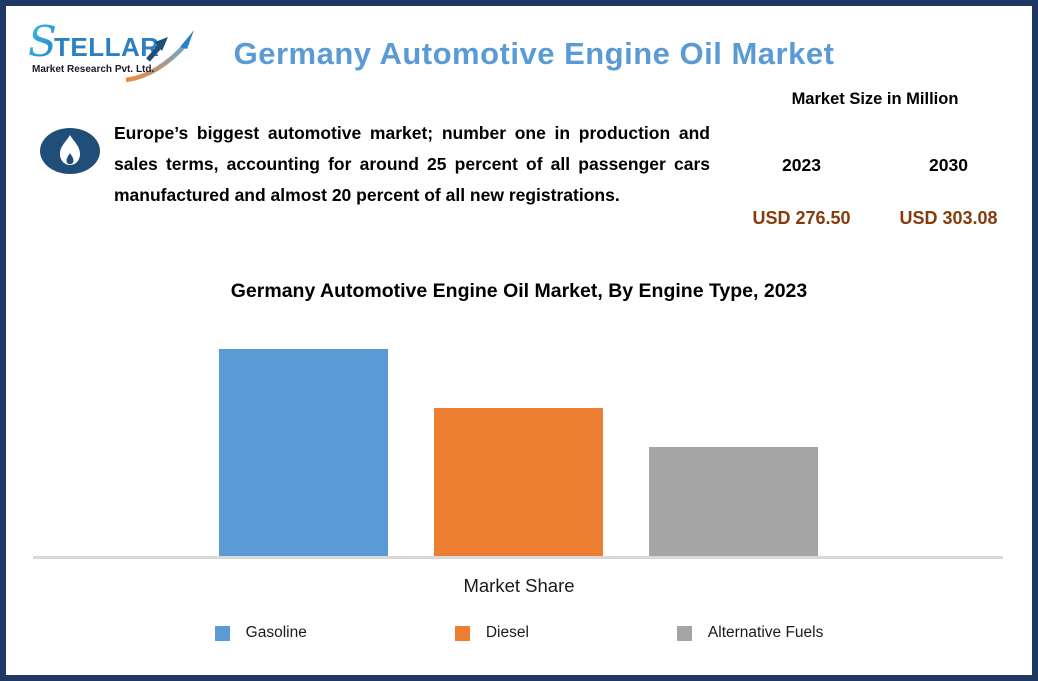 This screenshot has width=1038, height=681. I want to click on stellar-logo-graphic: S TELLAR Market Research Pvt. Ltd., so click(111, 50).